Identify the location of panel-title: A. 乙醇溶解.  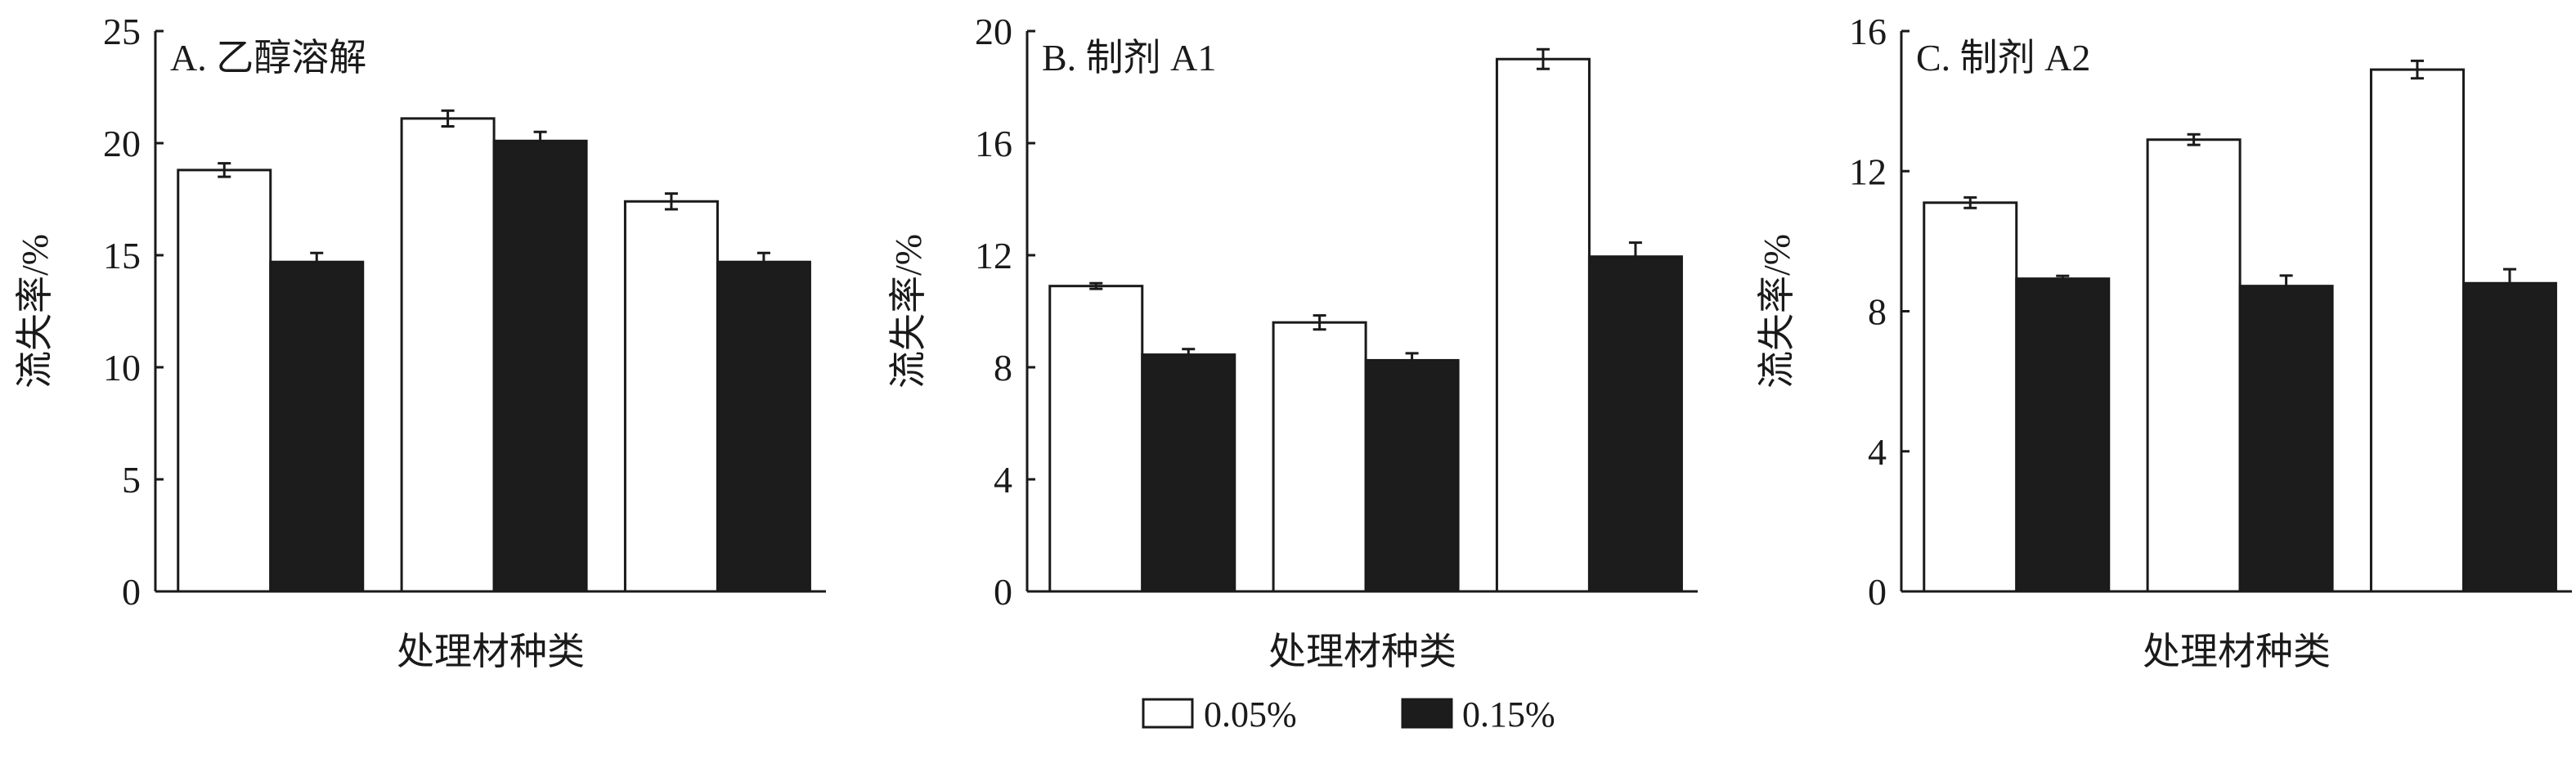
(268, 58).